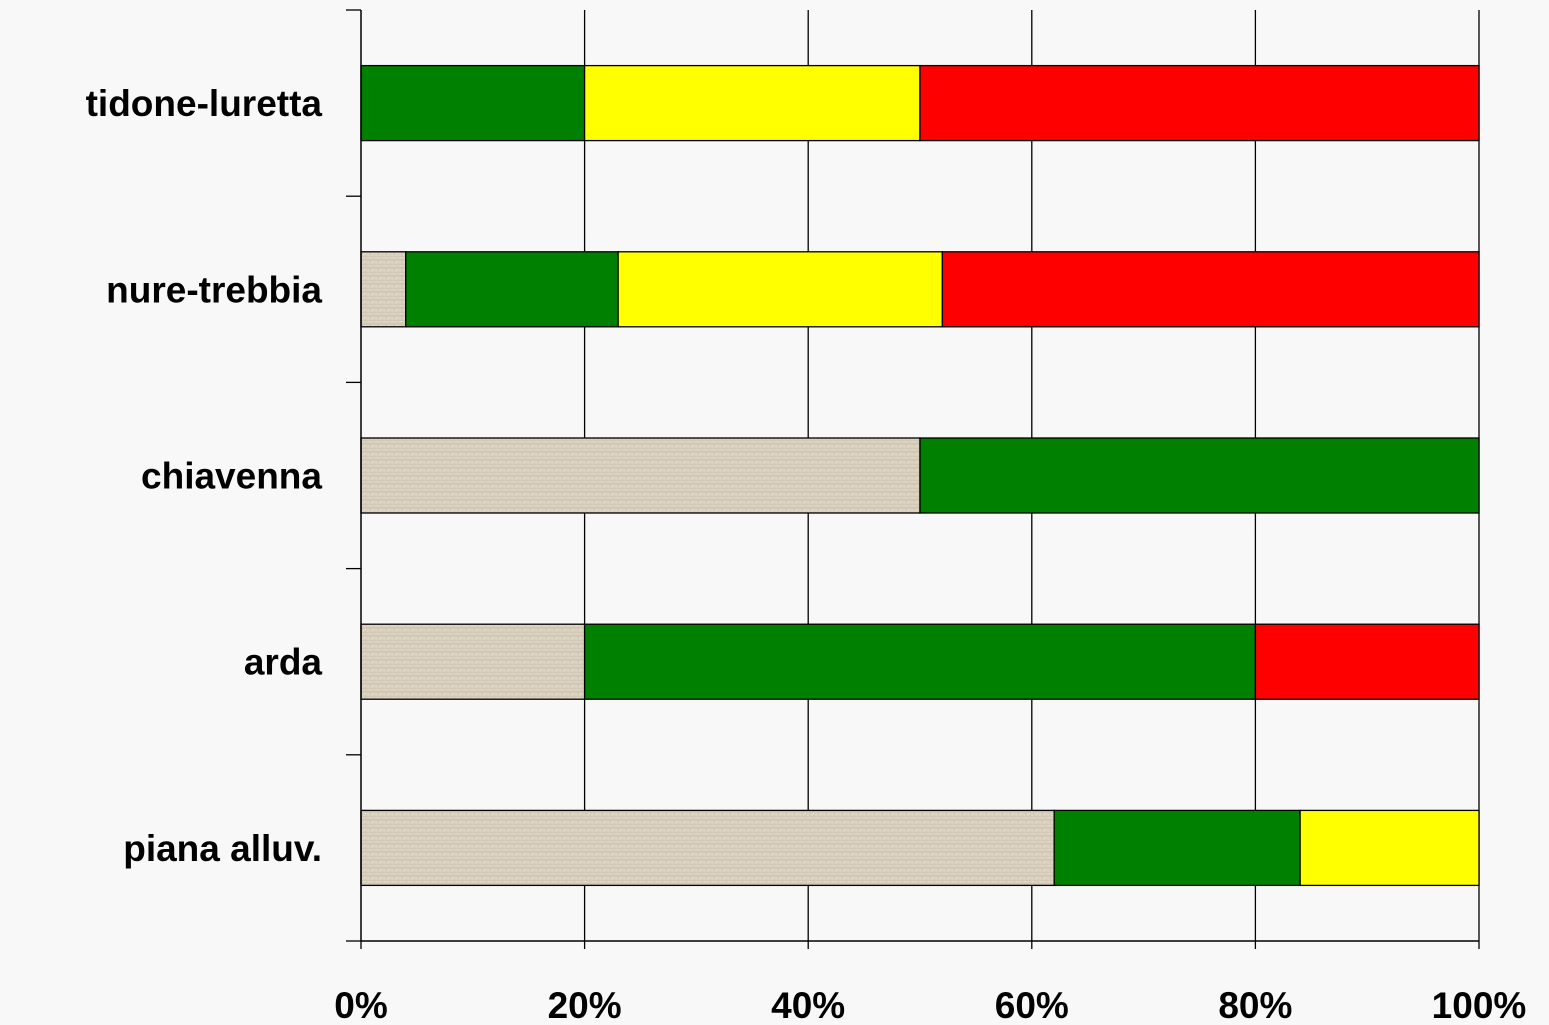  What do you see at coordinates (214, 289) in the screenshot?
I see `category-label: nure-trebbia` at bounding box center [214, 289].